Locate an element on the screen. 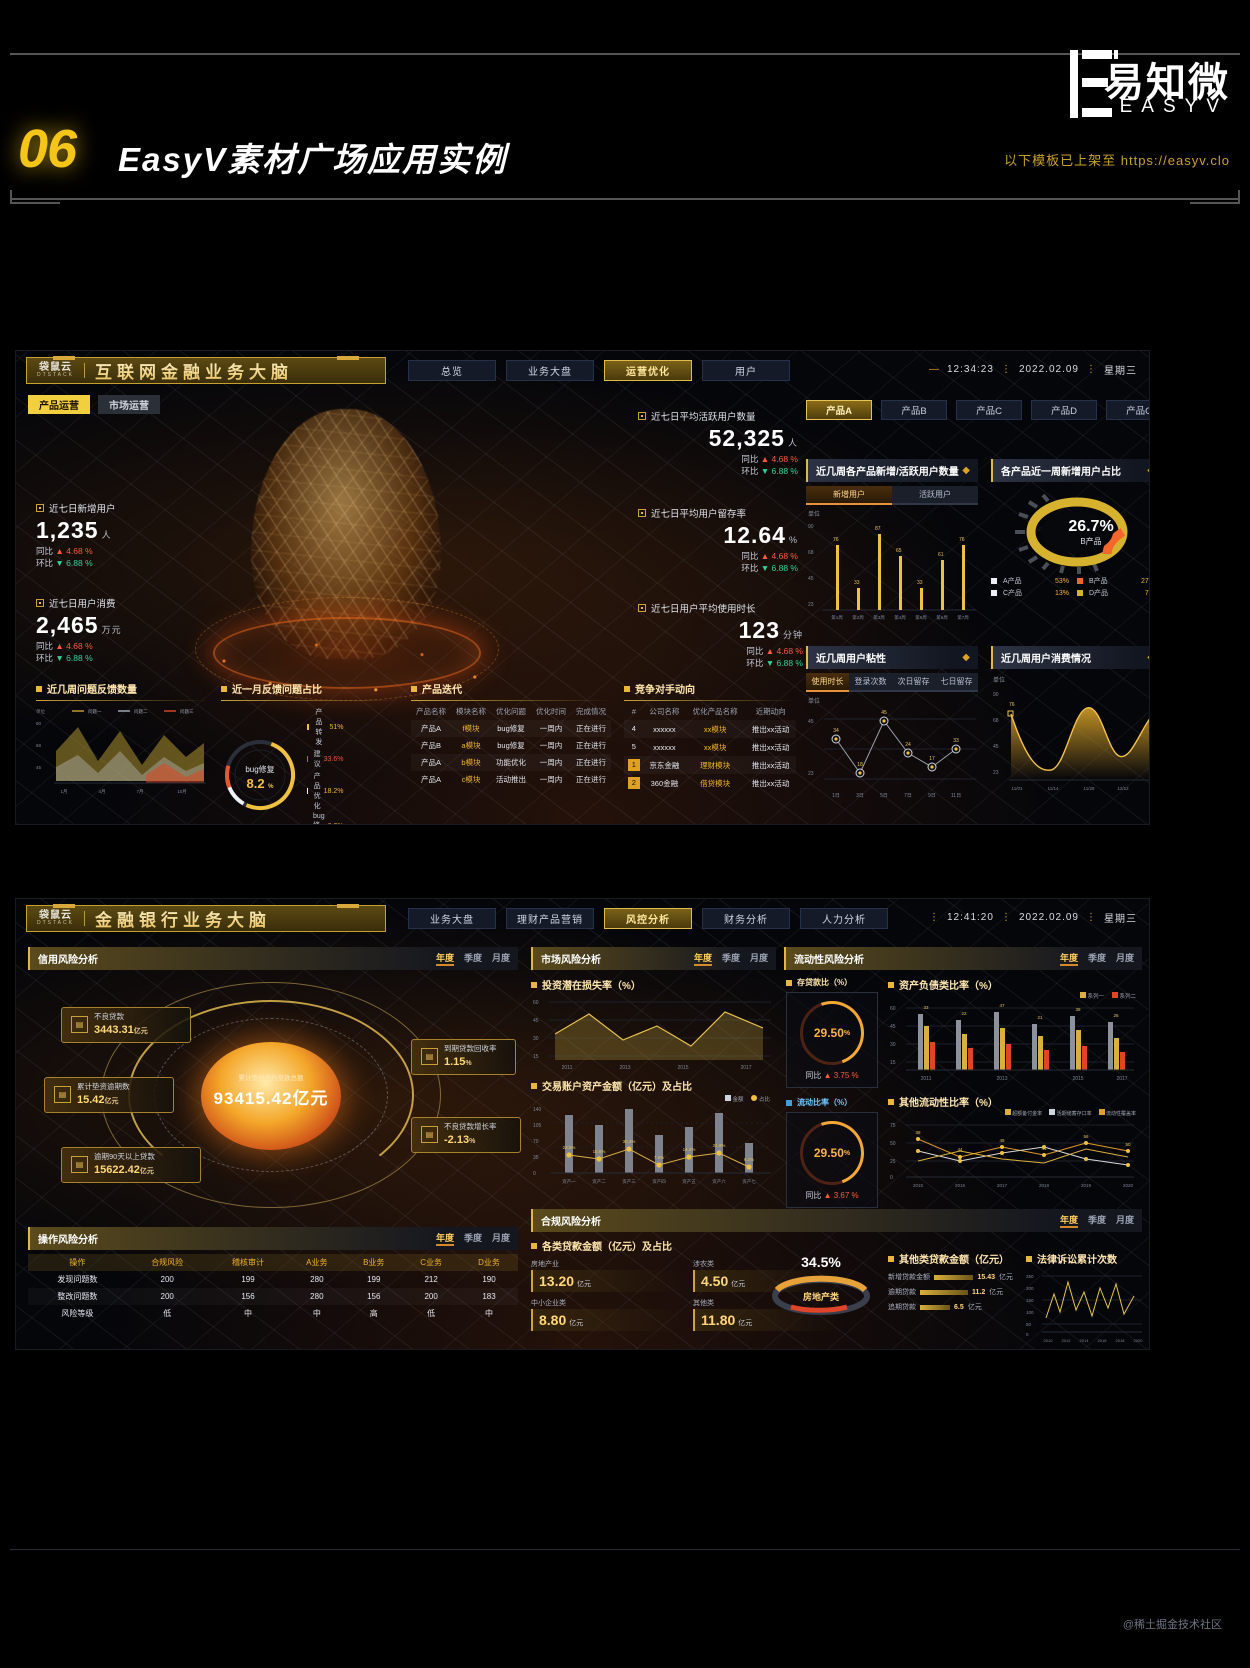  halo-inner is located at coordinates (347, 653).